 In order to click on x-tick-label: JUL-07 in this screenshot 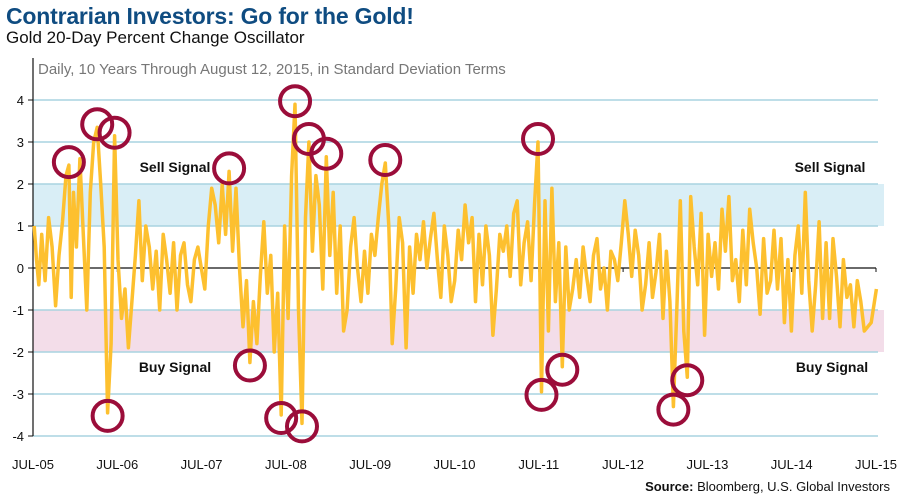, I will do `click(202, 464)`.